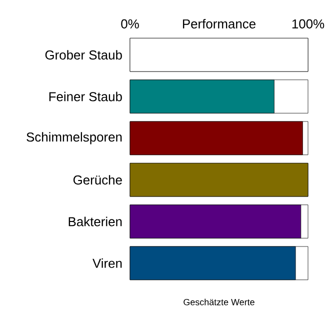 The width and height of the screenshot is (329, 325). Describe the element at coordinates (219, 23) in the screenshot. I see `x-axis-title: Performance` at that location.